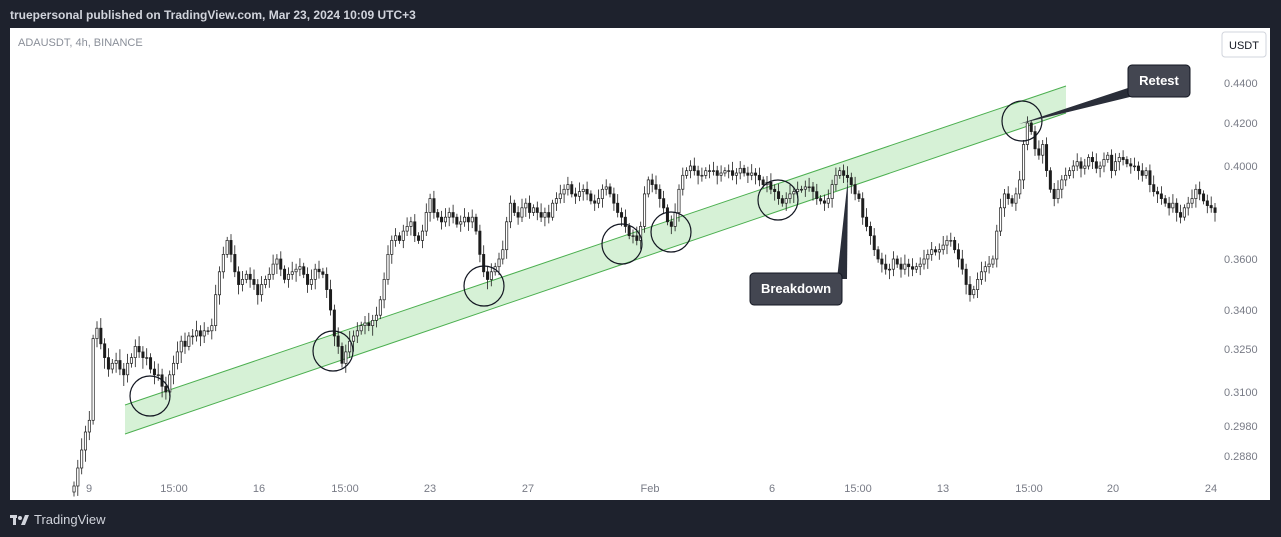 This screenshot has width=1281, height=537. What do you see at coordinates (1241, 84) in the screenshot?
I see `y-tick-label: 0.4400` at bounding box center [1241, 84].